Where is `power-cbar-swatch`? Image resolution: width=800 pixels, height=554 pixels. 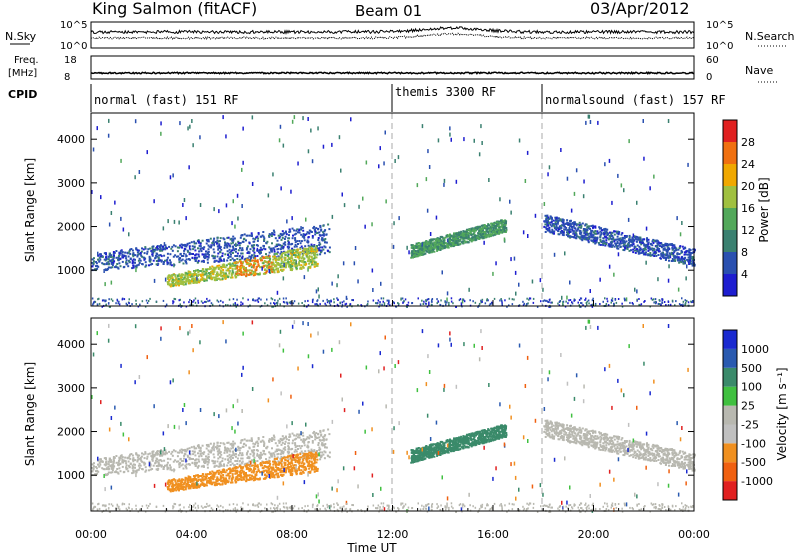 power-cbar-swatch is located at coordinates (730, 175).